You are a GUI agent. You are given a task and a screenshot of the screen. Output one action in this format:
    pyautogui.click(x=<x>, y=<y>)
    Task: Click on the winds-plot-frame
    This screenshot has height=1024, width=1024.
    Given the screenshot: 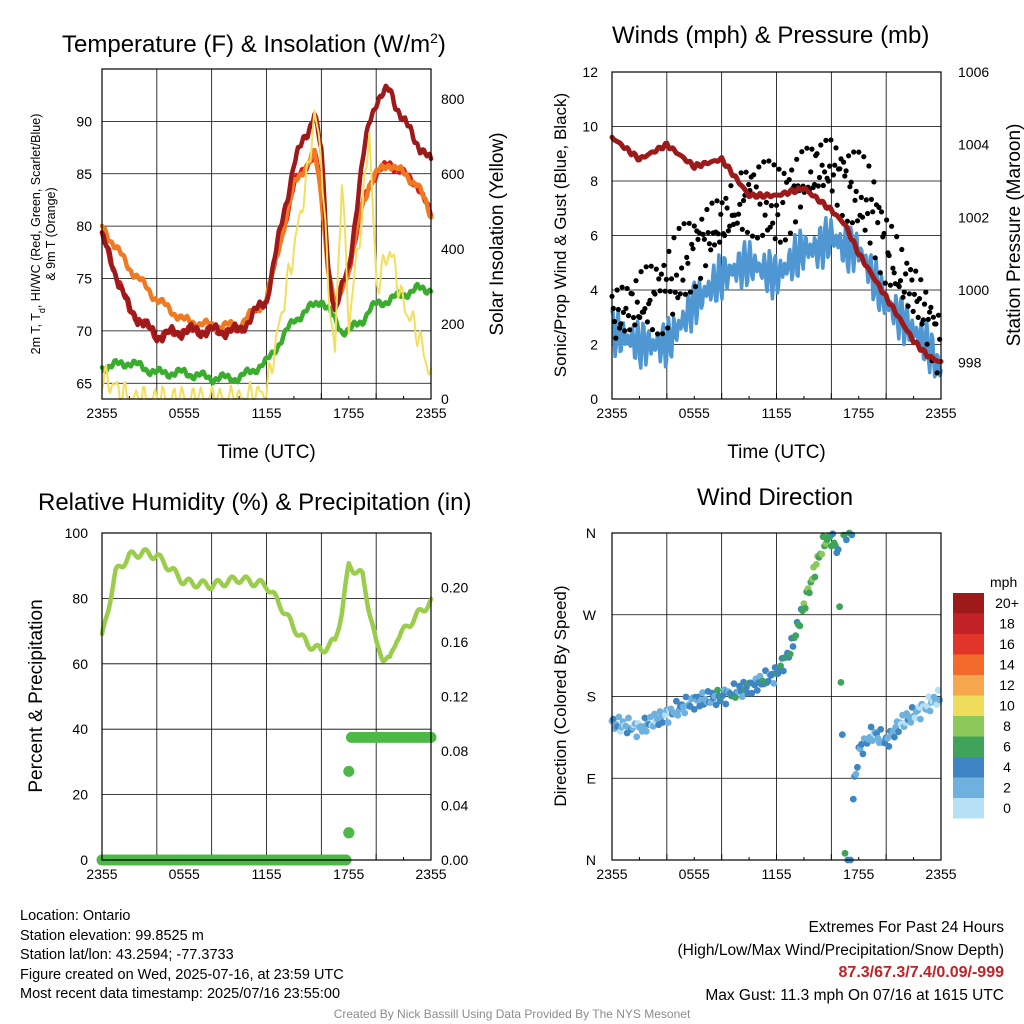 What is the action you would take?
    pyautogui.click(x=776, y=235)
    